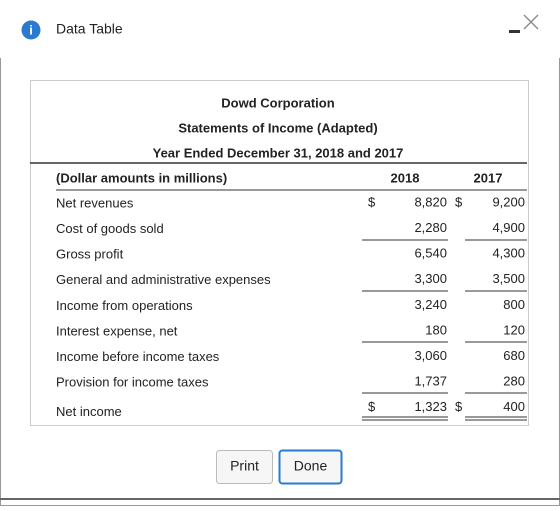 The height and width of the screenshot is (511, 560). I want to click on done-label: Done, so click(311, 466).